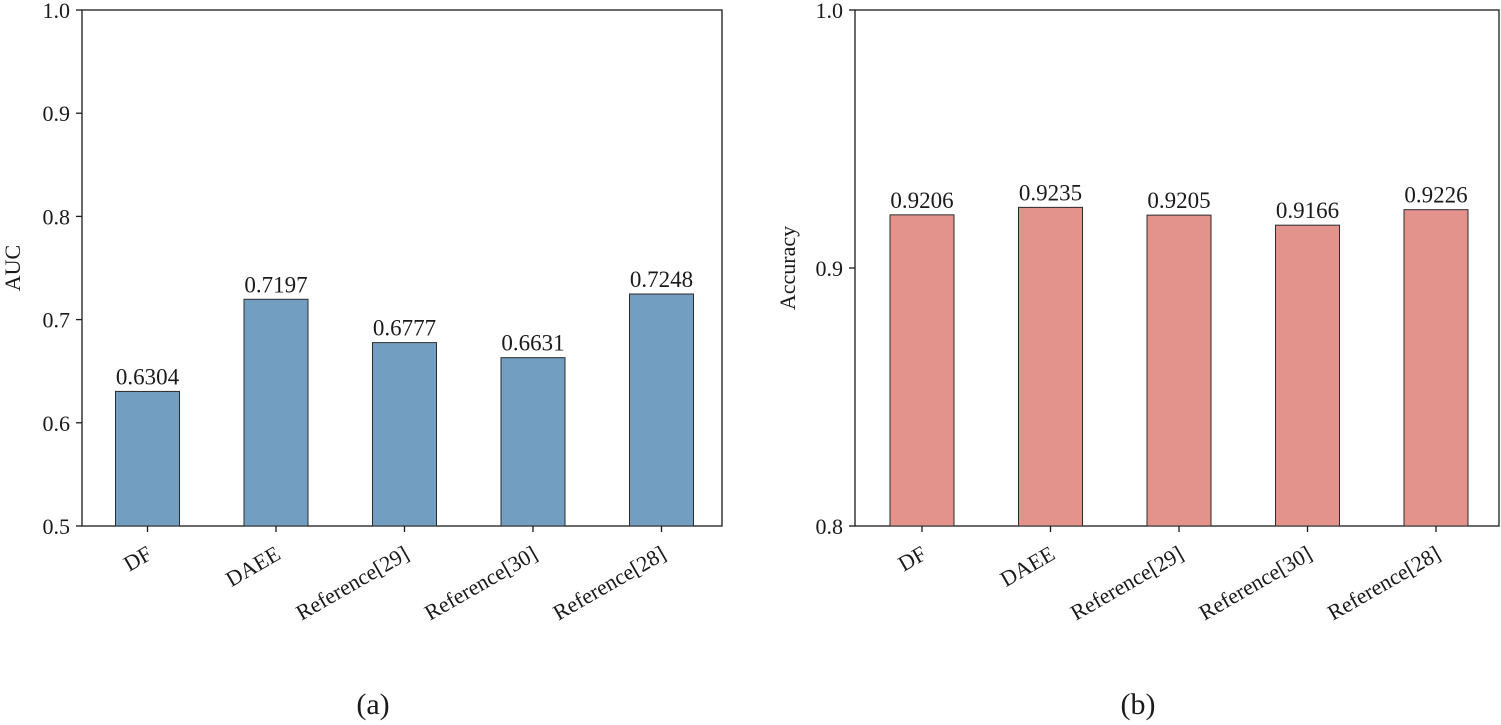 This screenshot has width=1501, height=725. Describe the element at coordinates (1050, 192) in the screenshot. I see `bar-value-label: 0.9235` at that location.